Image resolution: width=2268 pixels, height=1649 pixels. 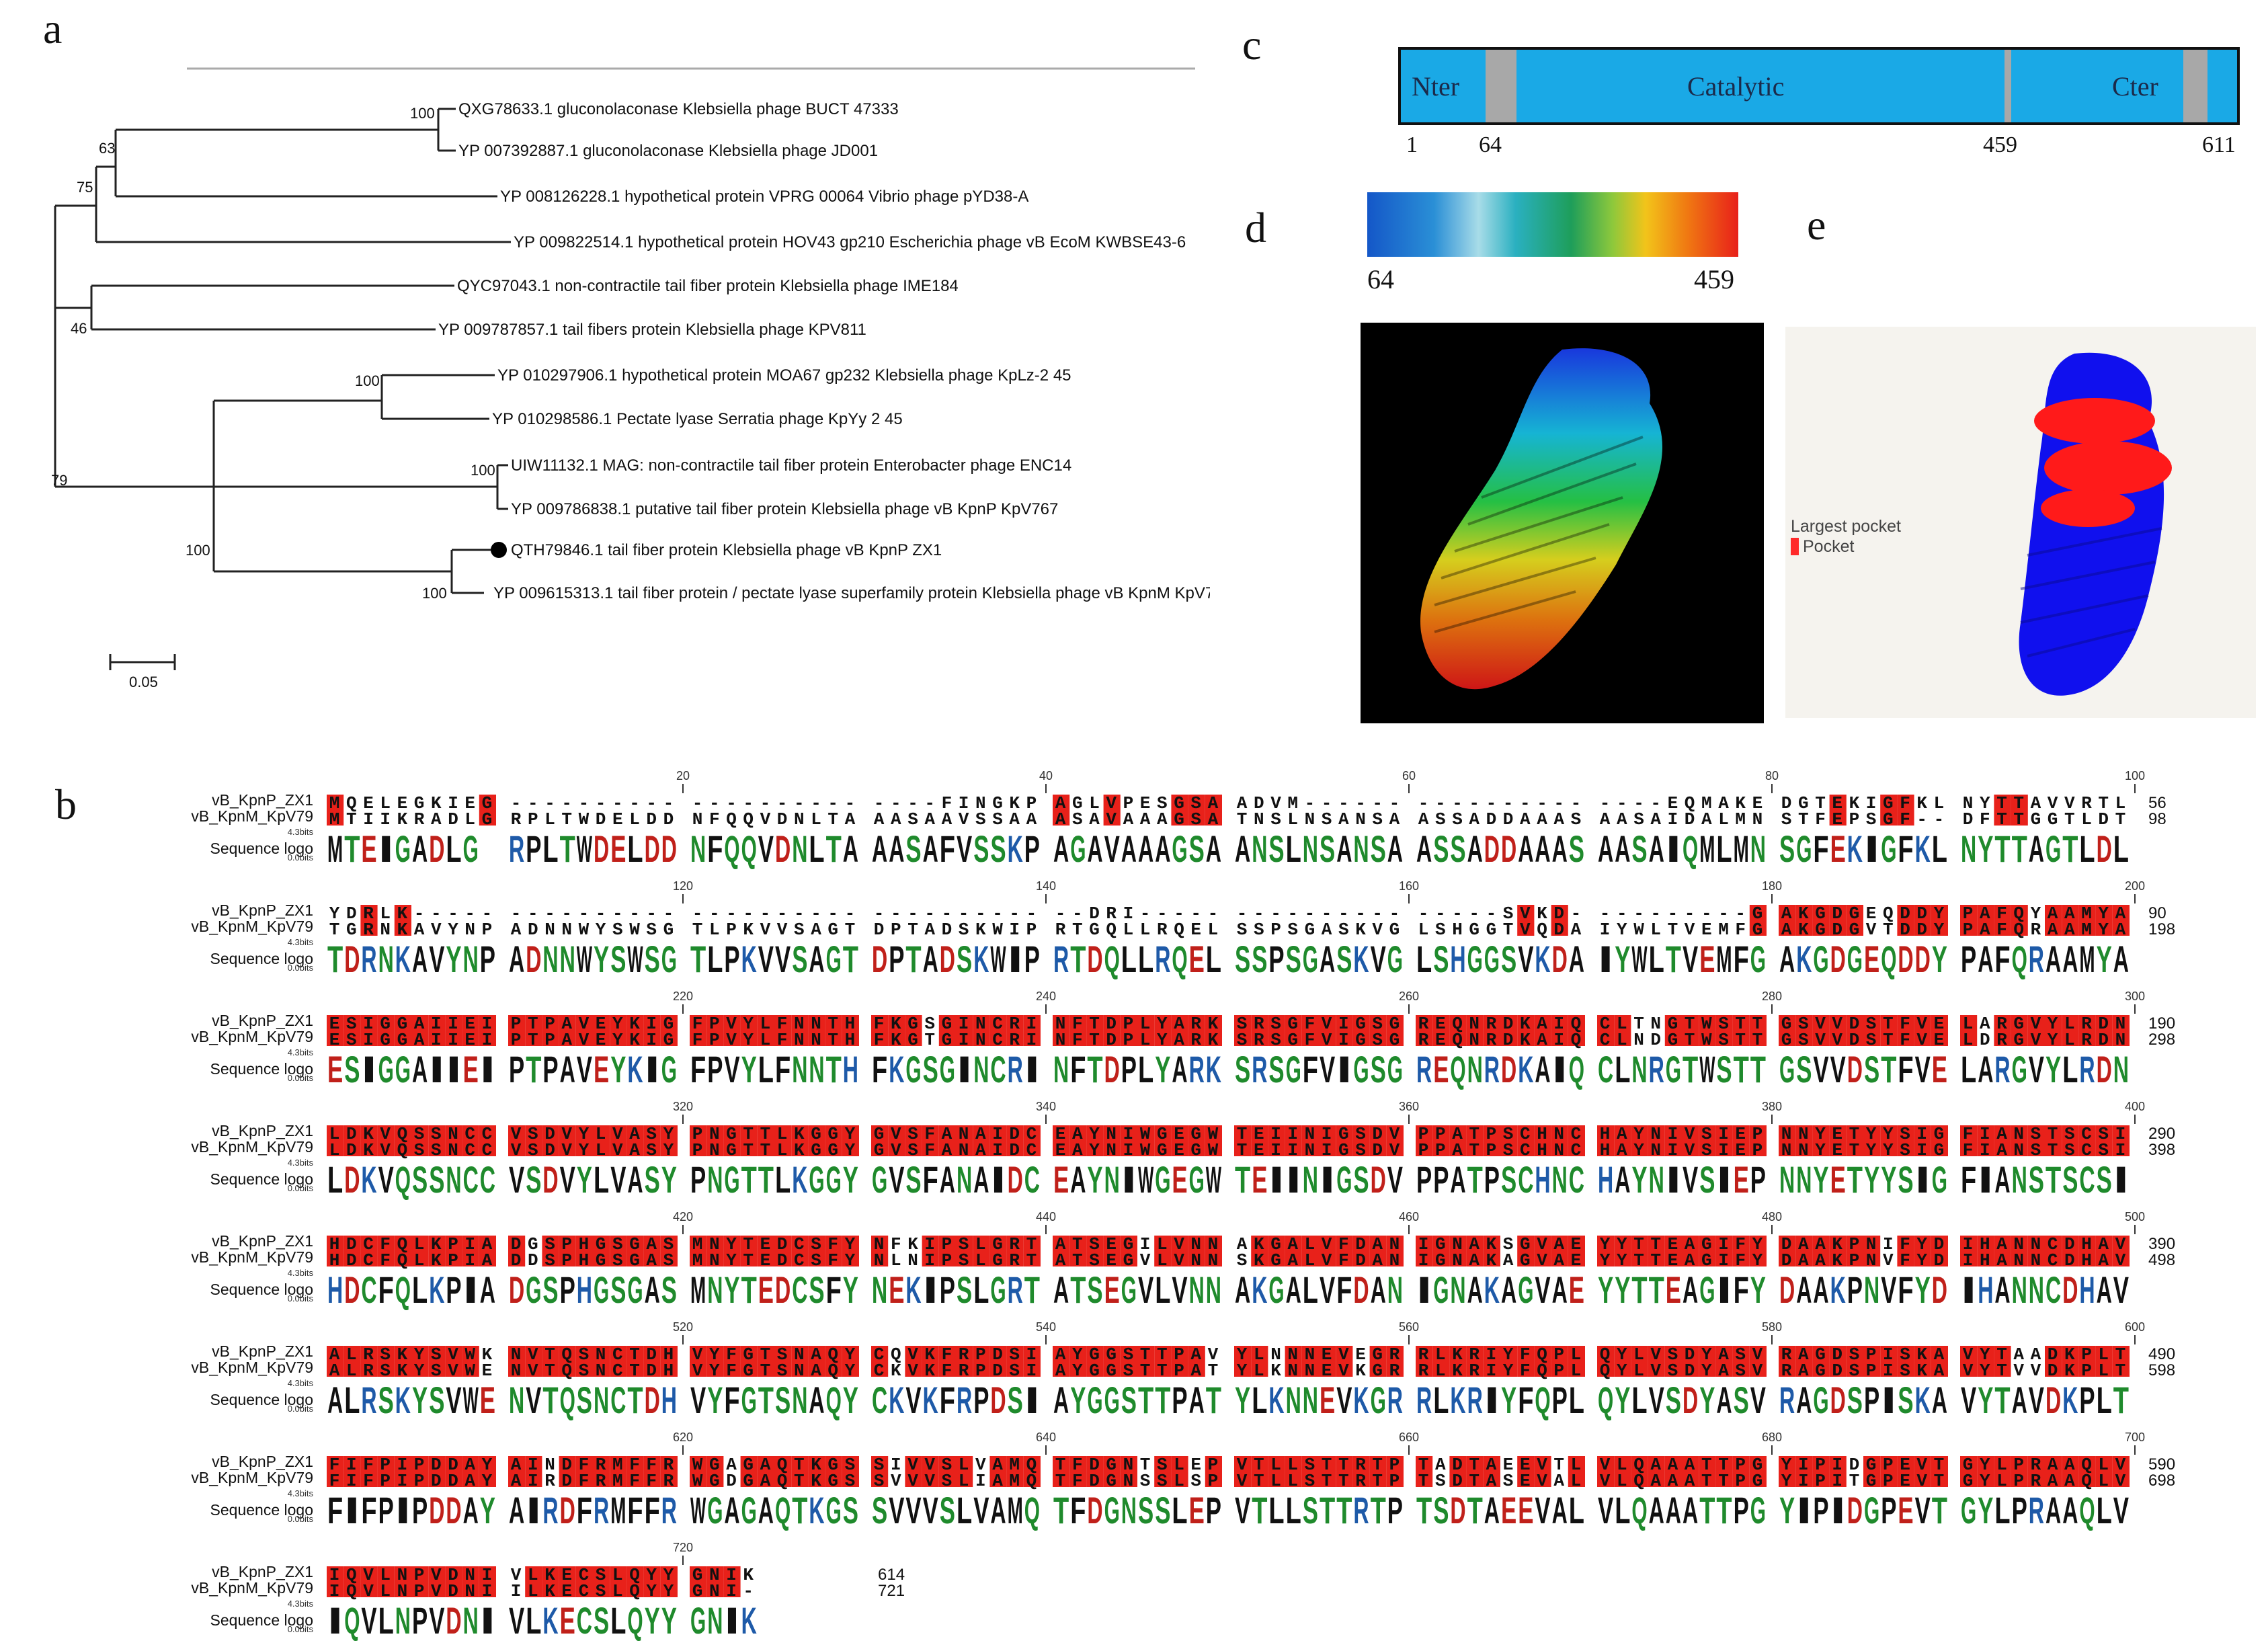 What do you see at coordinates (369, 819) in the screenshot?
I see `residue: I` at bounding box center [369, 819].